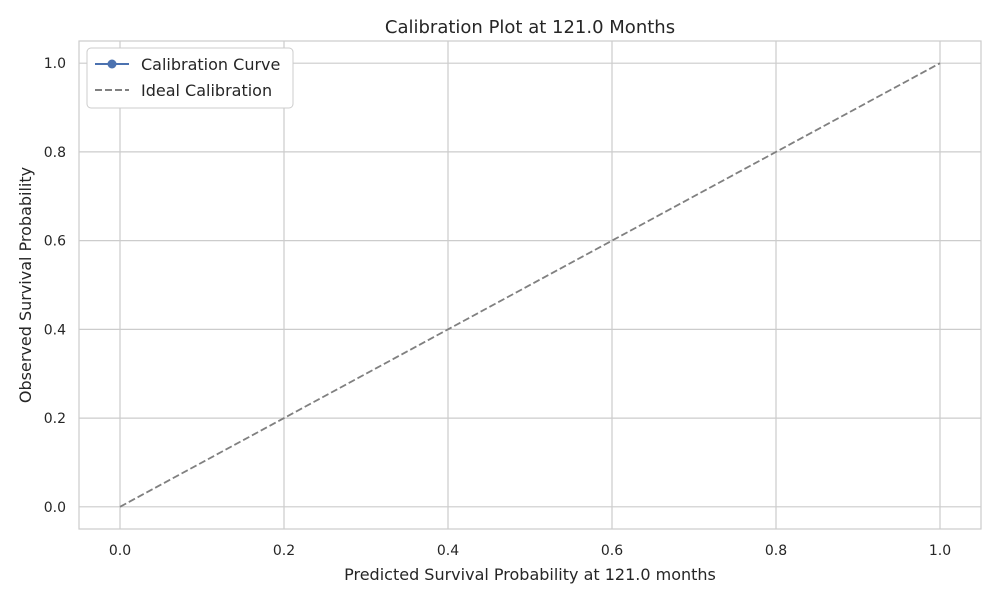  I want to click on y-axis-title: Observed Survival Probability, so click(25, 285).